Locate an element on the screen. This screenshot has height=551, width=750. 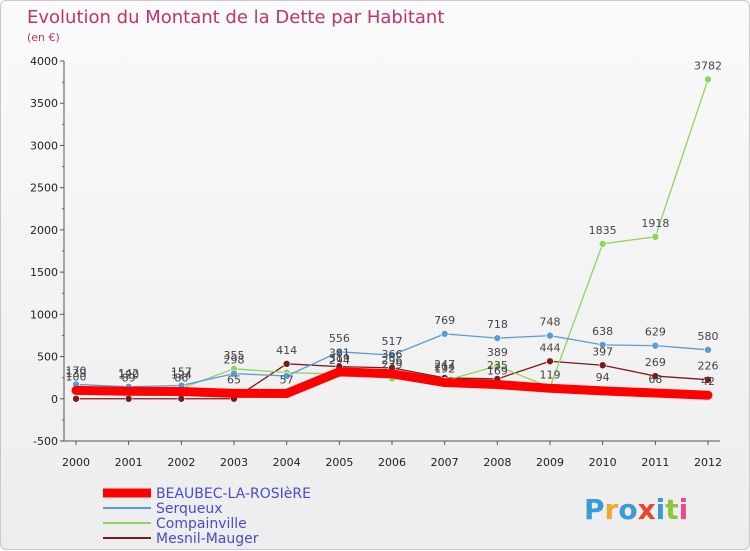
data-label: 414 is located at coordinates (286, 350).